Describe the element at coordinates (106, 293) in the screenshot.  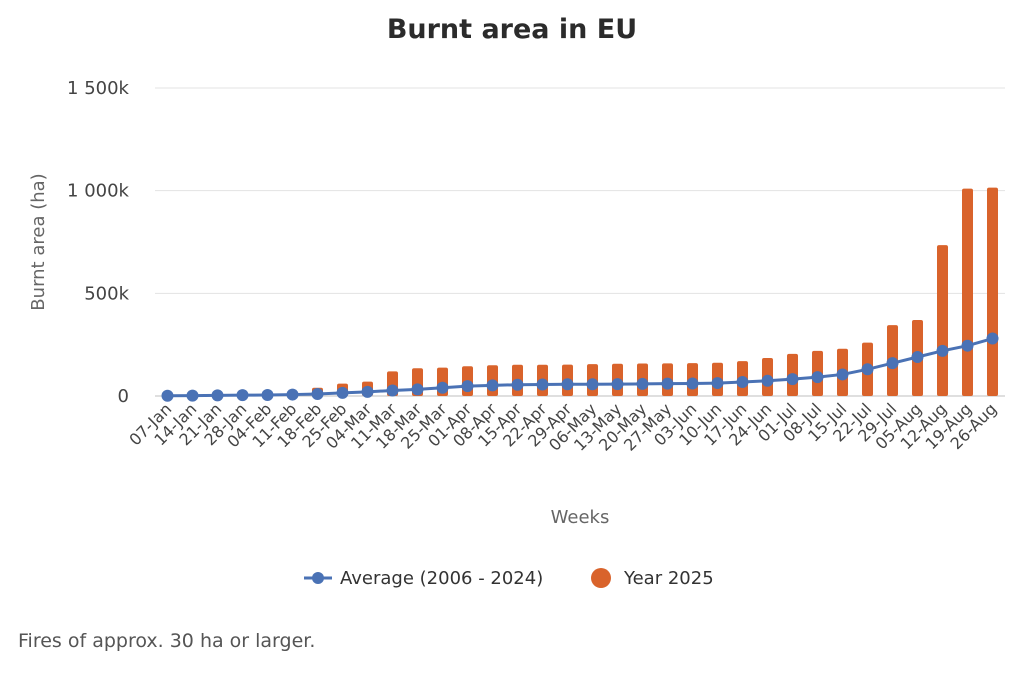
I see `y-tick-label: 500k` at that location.